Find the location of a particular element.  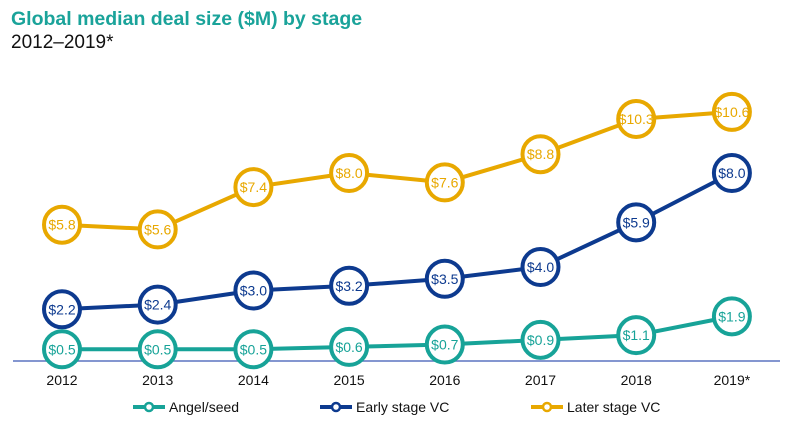

data-label: $7.4 is located at coordinates (253, 187).